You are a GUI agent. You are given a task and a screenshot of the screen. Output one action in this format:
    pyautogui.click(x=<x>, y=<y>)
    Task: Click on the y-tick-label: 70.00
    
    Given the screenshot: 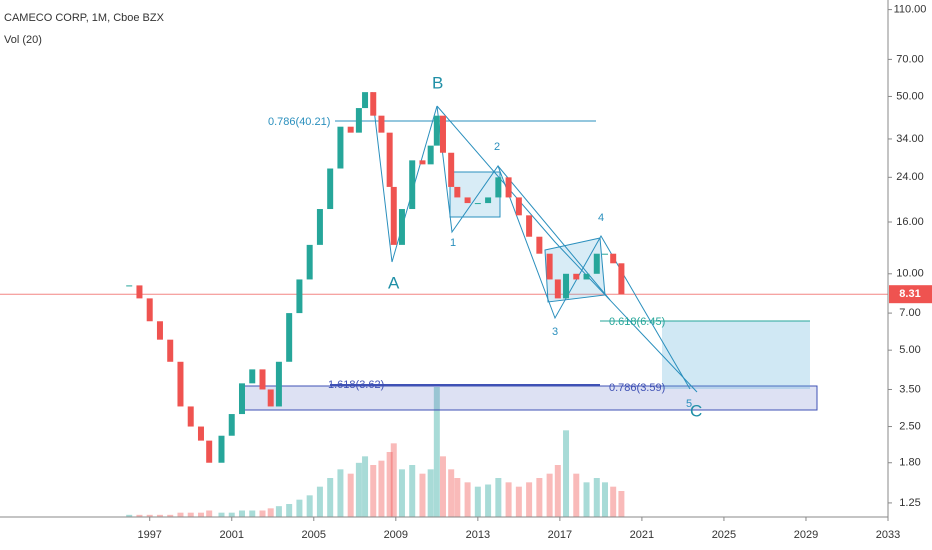 What is the action you would take?
    pyautogui.click(x=910, y=59)
    